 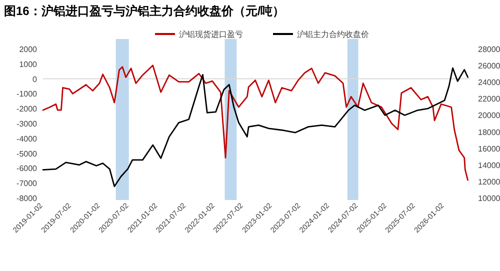 I want to click on y2-tick-label: 18000, so click(x=489, y=132).